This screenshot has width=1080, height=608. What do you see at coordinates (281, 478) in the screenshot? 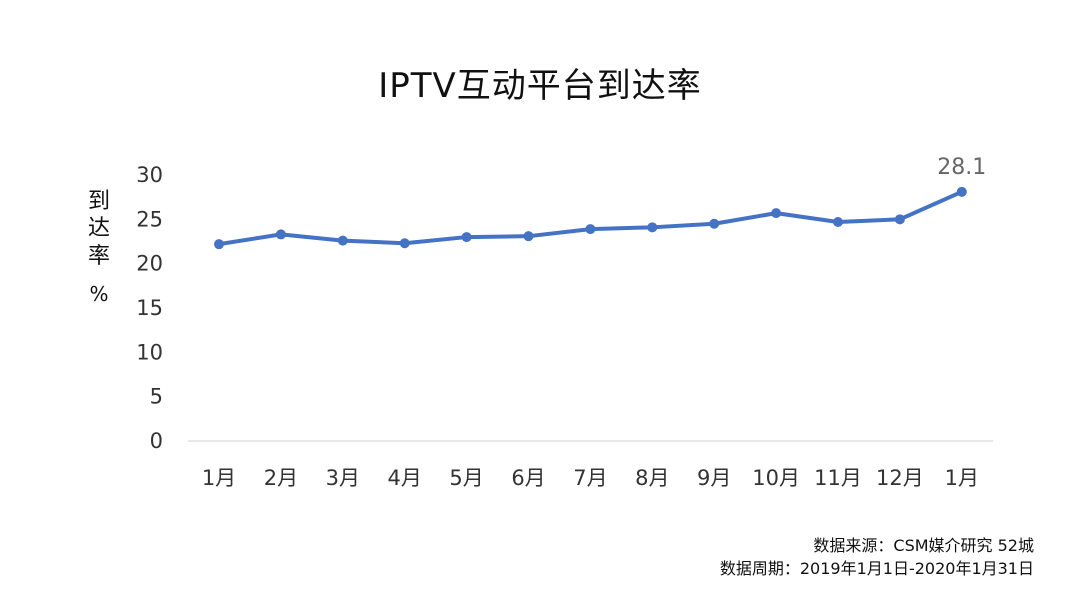
I see `x-tick-label: 2月` at bounding box center [281, 478].